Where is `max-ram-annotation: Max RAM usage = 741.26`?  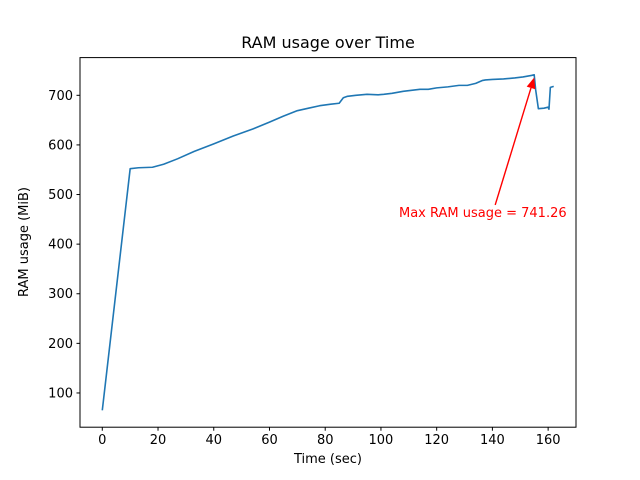 max-ram-annotation: Max RAM usage = 741.26 is located at coordinates (483, 213).